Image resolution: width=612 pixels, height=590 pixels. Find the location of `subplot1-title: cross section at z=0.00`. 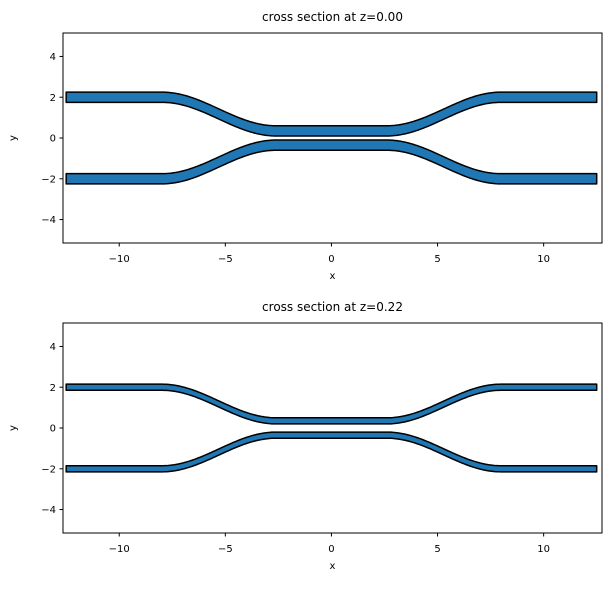

subplot1-title: cross section at z=0.00 is located at coordinates (332, 17).